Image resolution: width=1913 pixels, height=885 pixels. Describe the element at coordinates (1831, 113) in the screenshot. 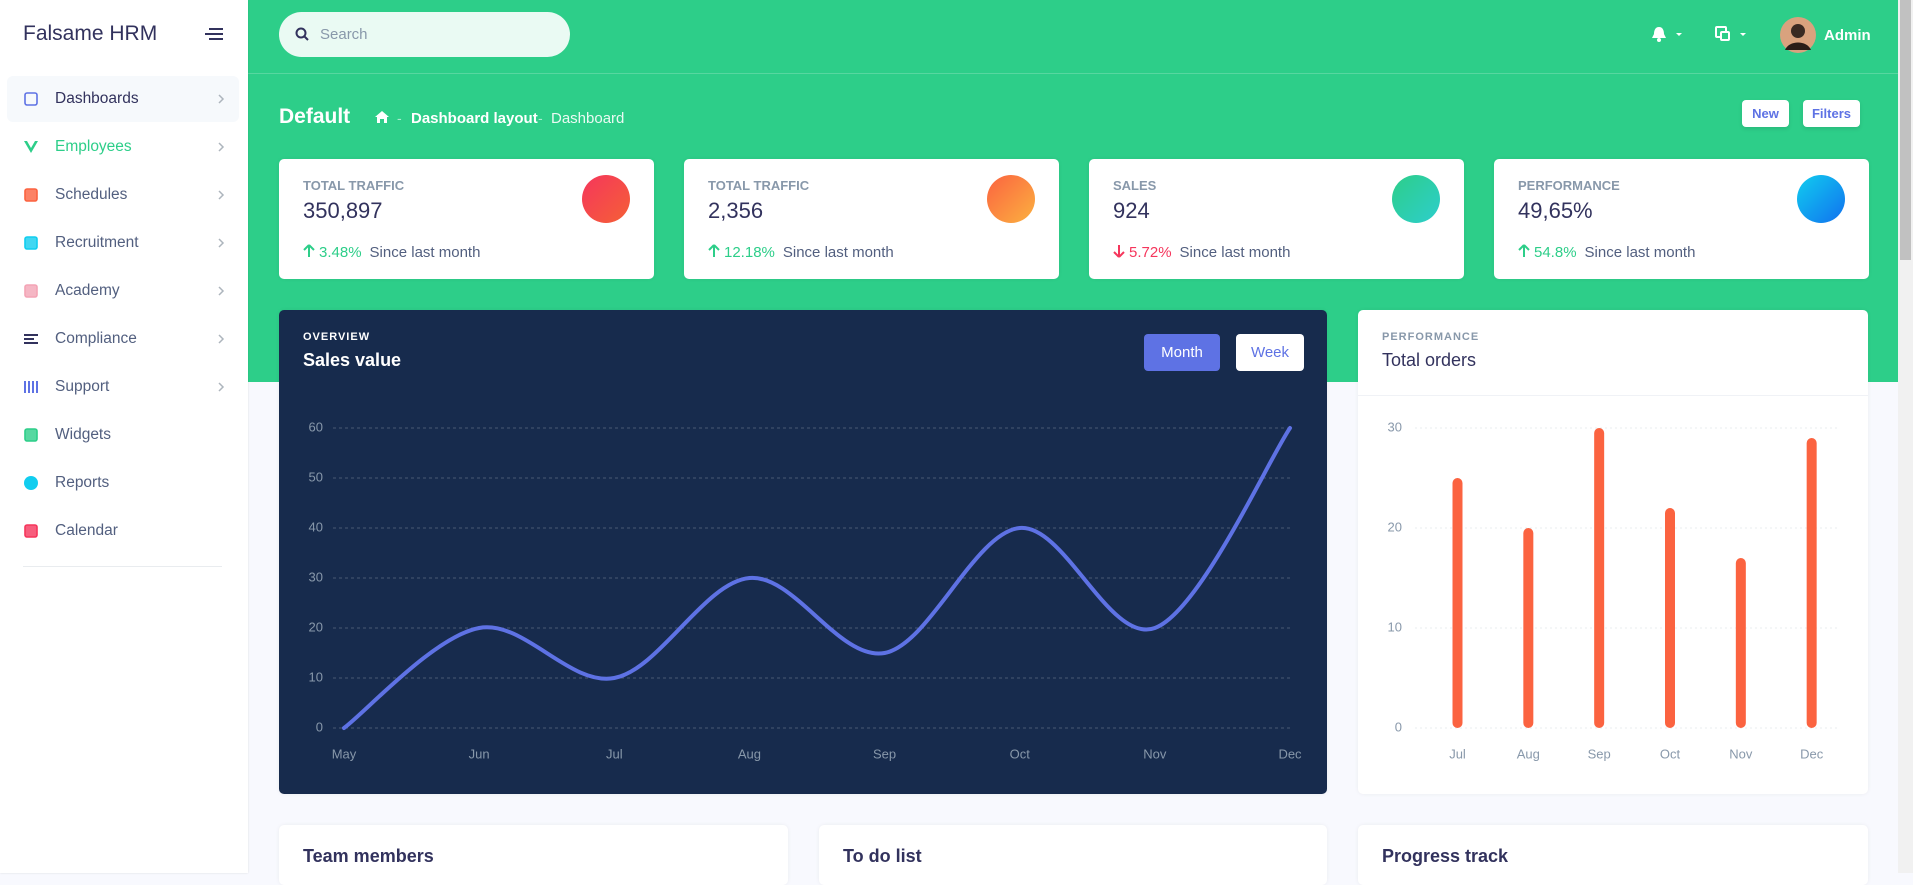

I see `filters-button: Filters` at that location.